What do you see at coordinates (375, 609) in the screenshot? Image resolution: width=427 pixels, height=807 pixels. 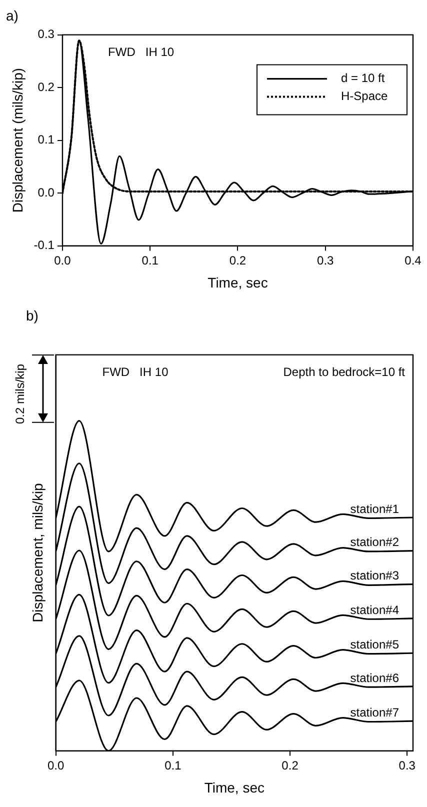 I see `series-label: station#4` at bounding box center [375, 609].